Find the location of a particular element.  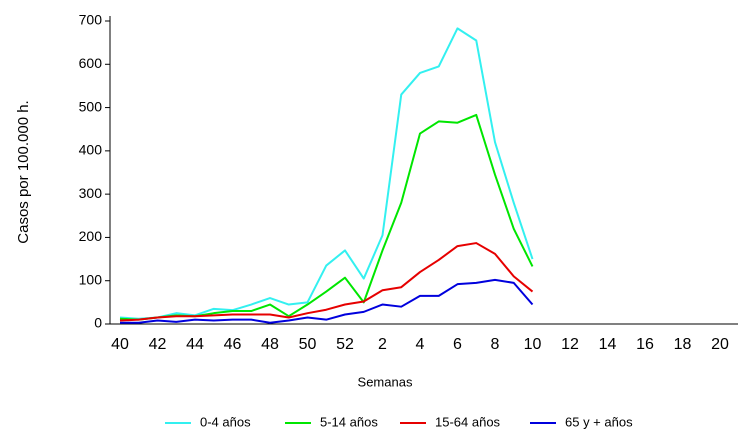

y-tick-label: 300 is located at coordinates (91, 193).